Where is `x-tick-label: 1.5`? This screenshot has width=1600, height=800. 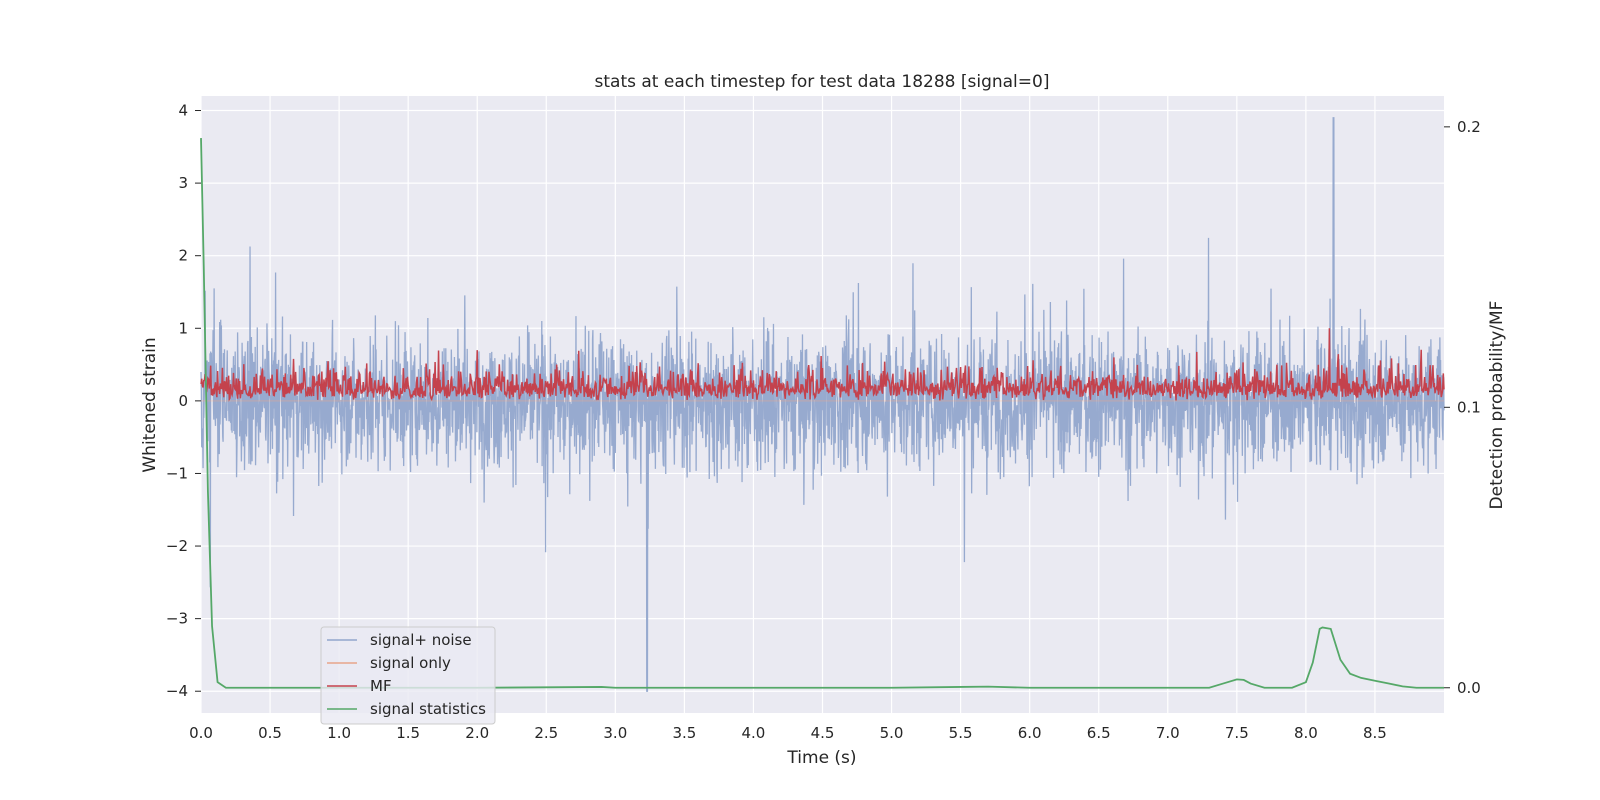
x-tick-label: 1.5 is located at coordinates (408, 733).